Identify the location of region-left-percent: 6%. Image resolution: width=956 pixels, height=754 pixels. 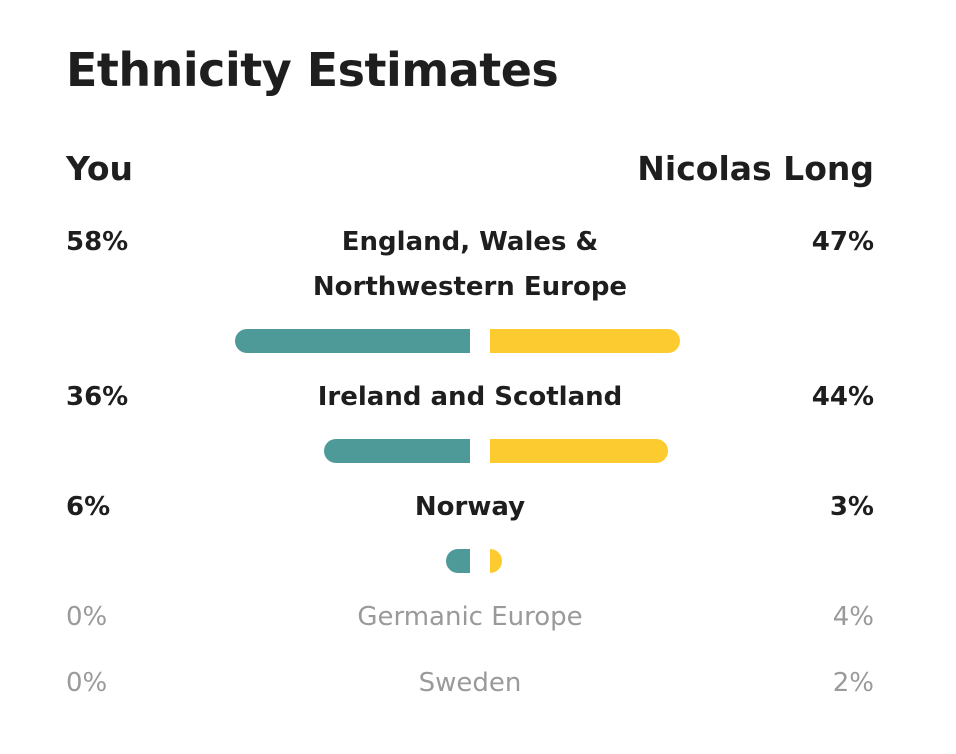
(88, 507).